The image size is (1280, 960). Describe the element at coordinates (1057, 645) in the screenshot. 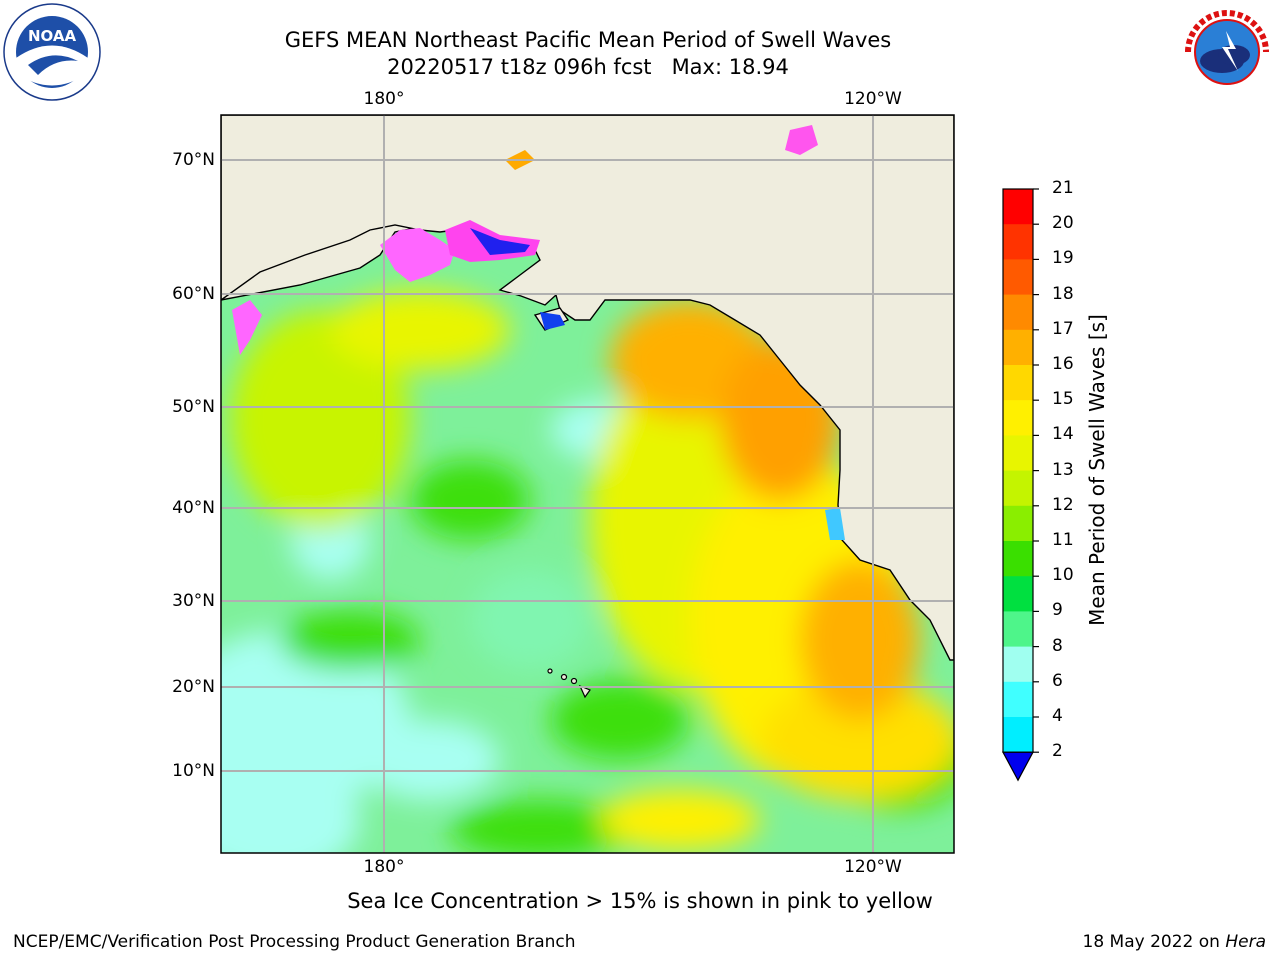

I see `colorbar-tick-label: 8` at that location.